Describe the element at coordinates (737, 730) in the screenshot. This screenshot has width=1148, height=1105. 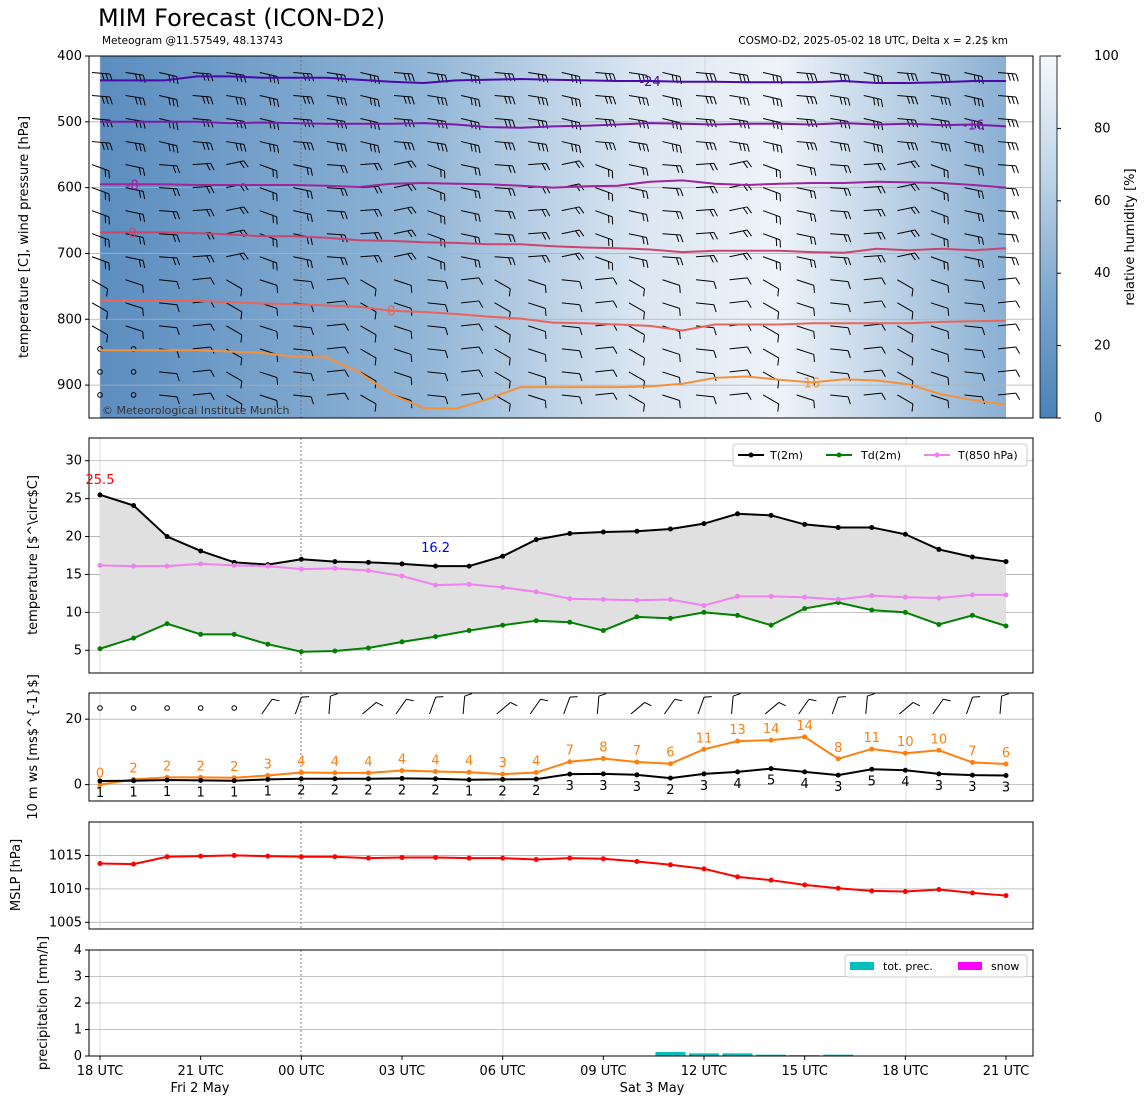
I see `wind-data-label: 13` at that location.